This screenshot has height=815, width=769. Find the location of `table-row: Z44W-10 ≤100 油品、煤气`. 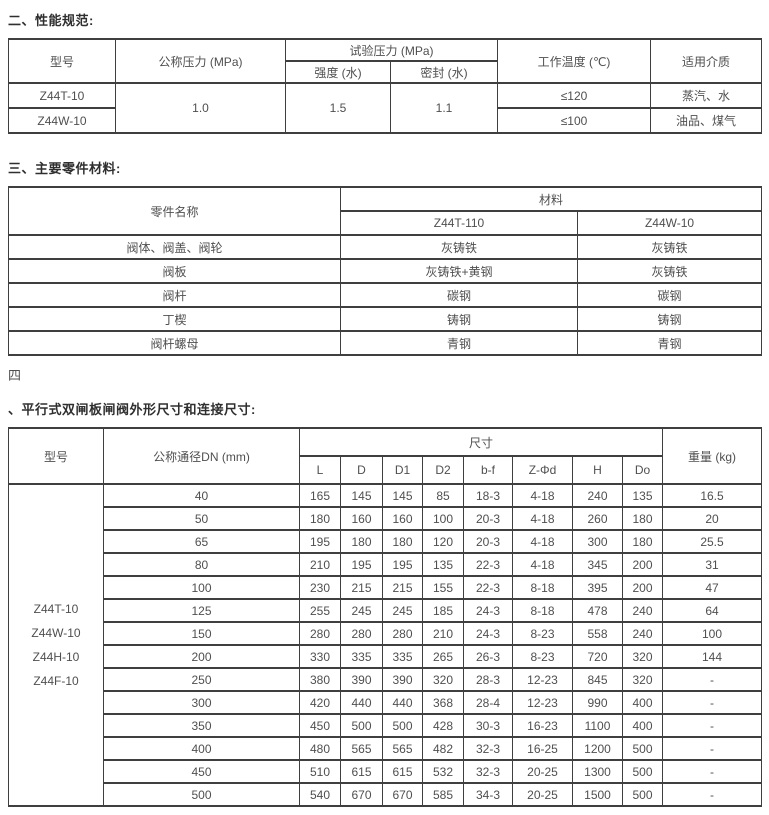

table-row: Z44W-10 ≤100 油品、煤气 is located at coordinates (385, 120).